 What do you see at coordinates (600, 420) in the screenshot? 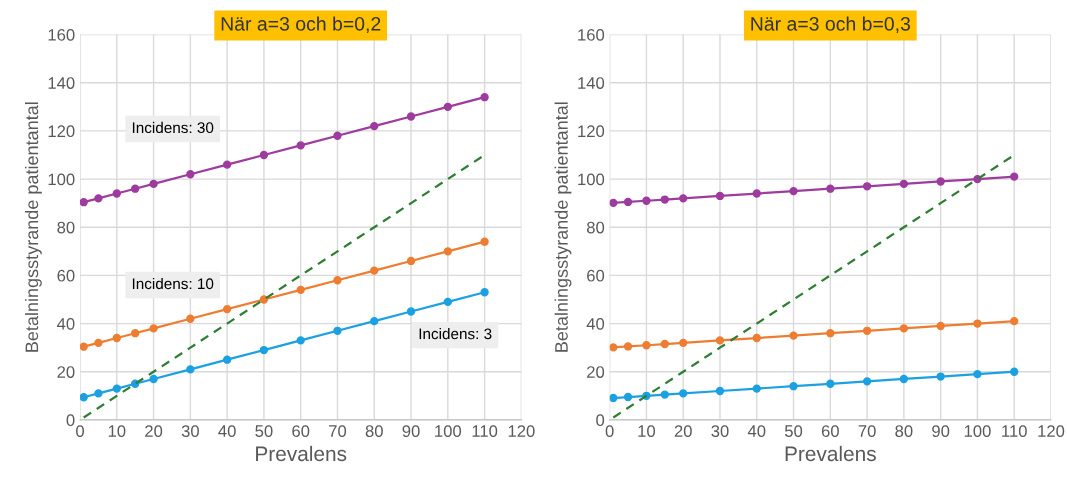
I see `y-tick-label: 0` at bounding box center [600, 420].